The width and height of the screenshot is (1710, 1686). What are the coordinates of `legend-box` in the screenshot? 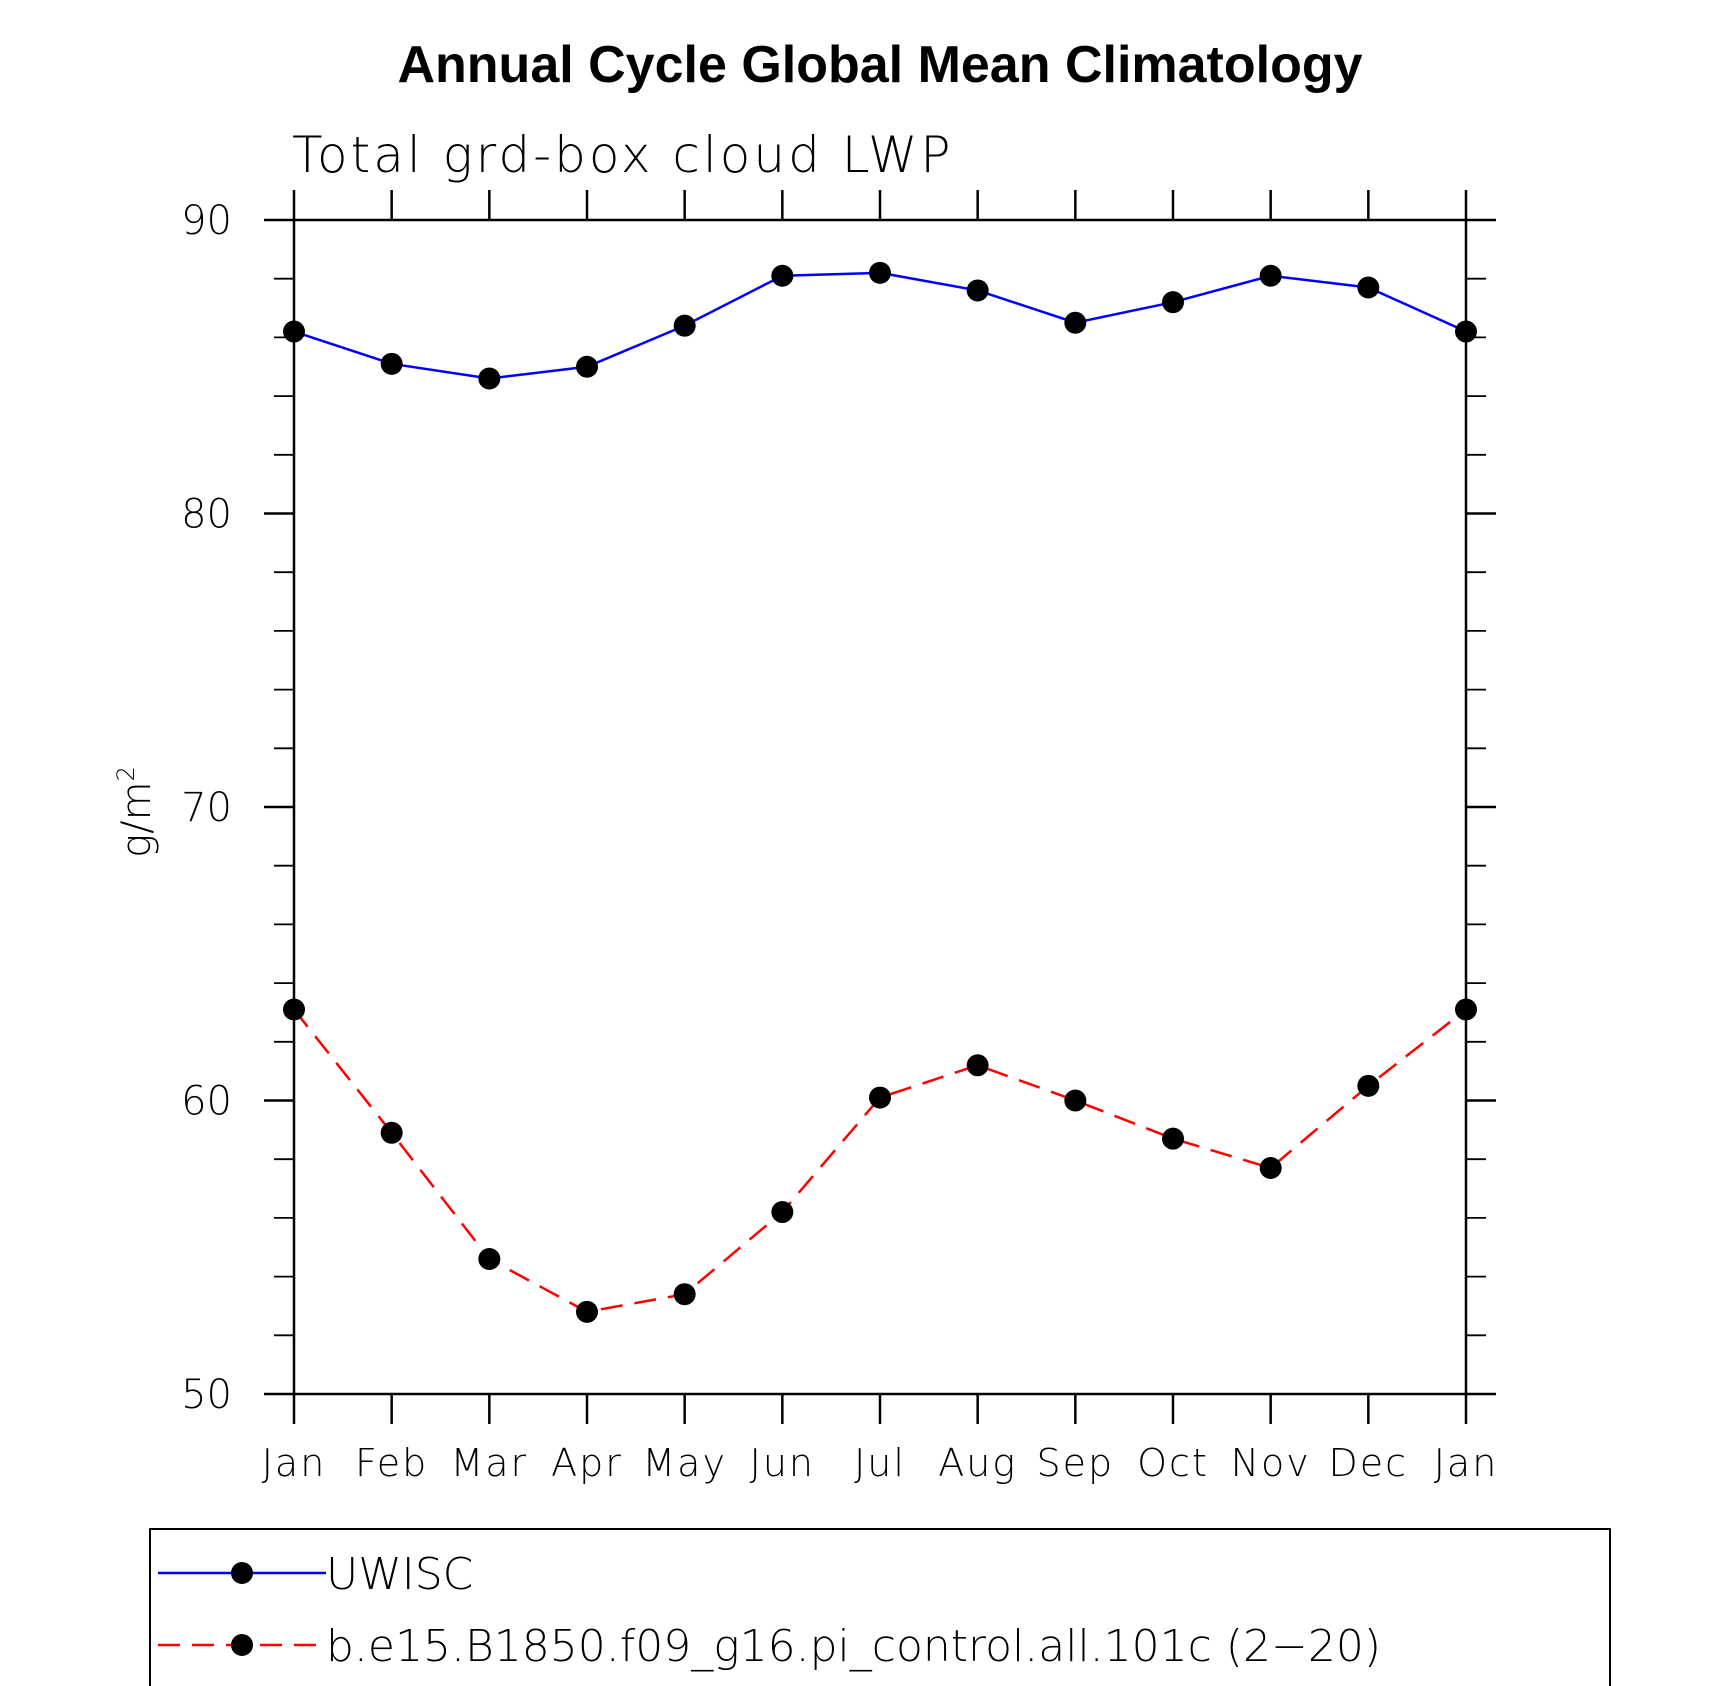 It's located at (880, 1607).